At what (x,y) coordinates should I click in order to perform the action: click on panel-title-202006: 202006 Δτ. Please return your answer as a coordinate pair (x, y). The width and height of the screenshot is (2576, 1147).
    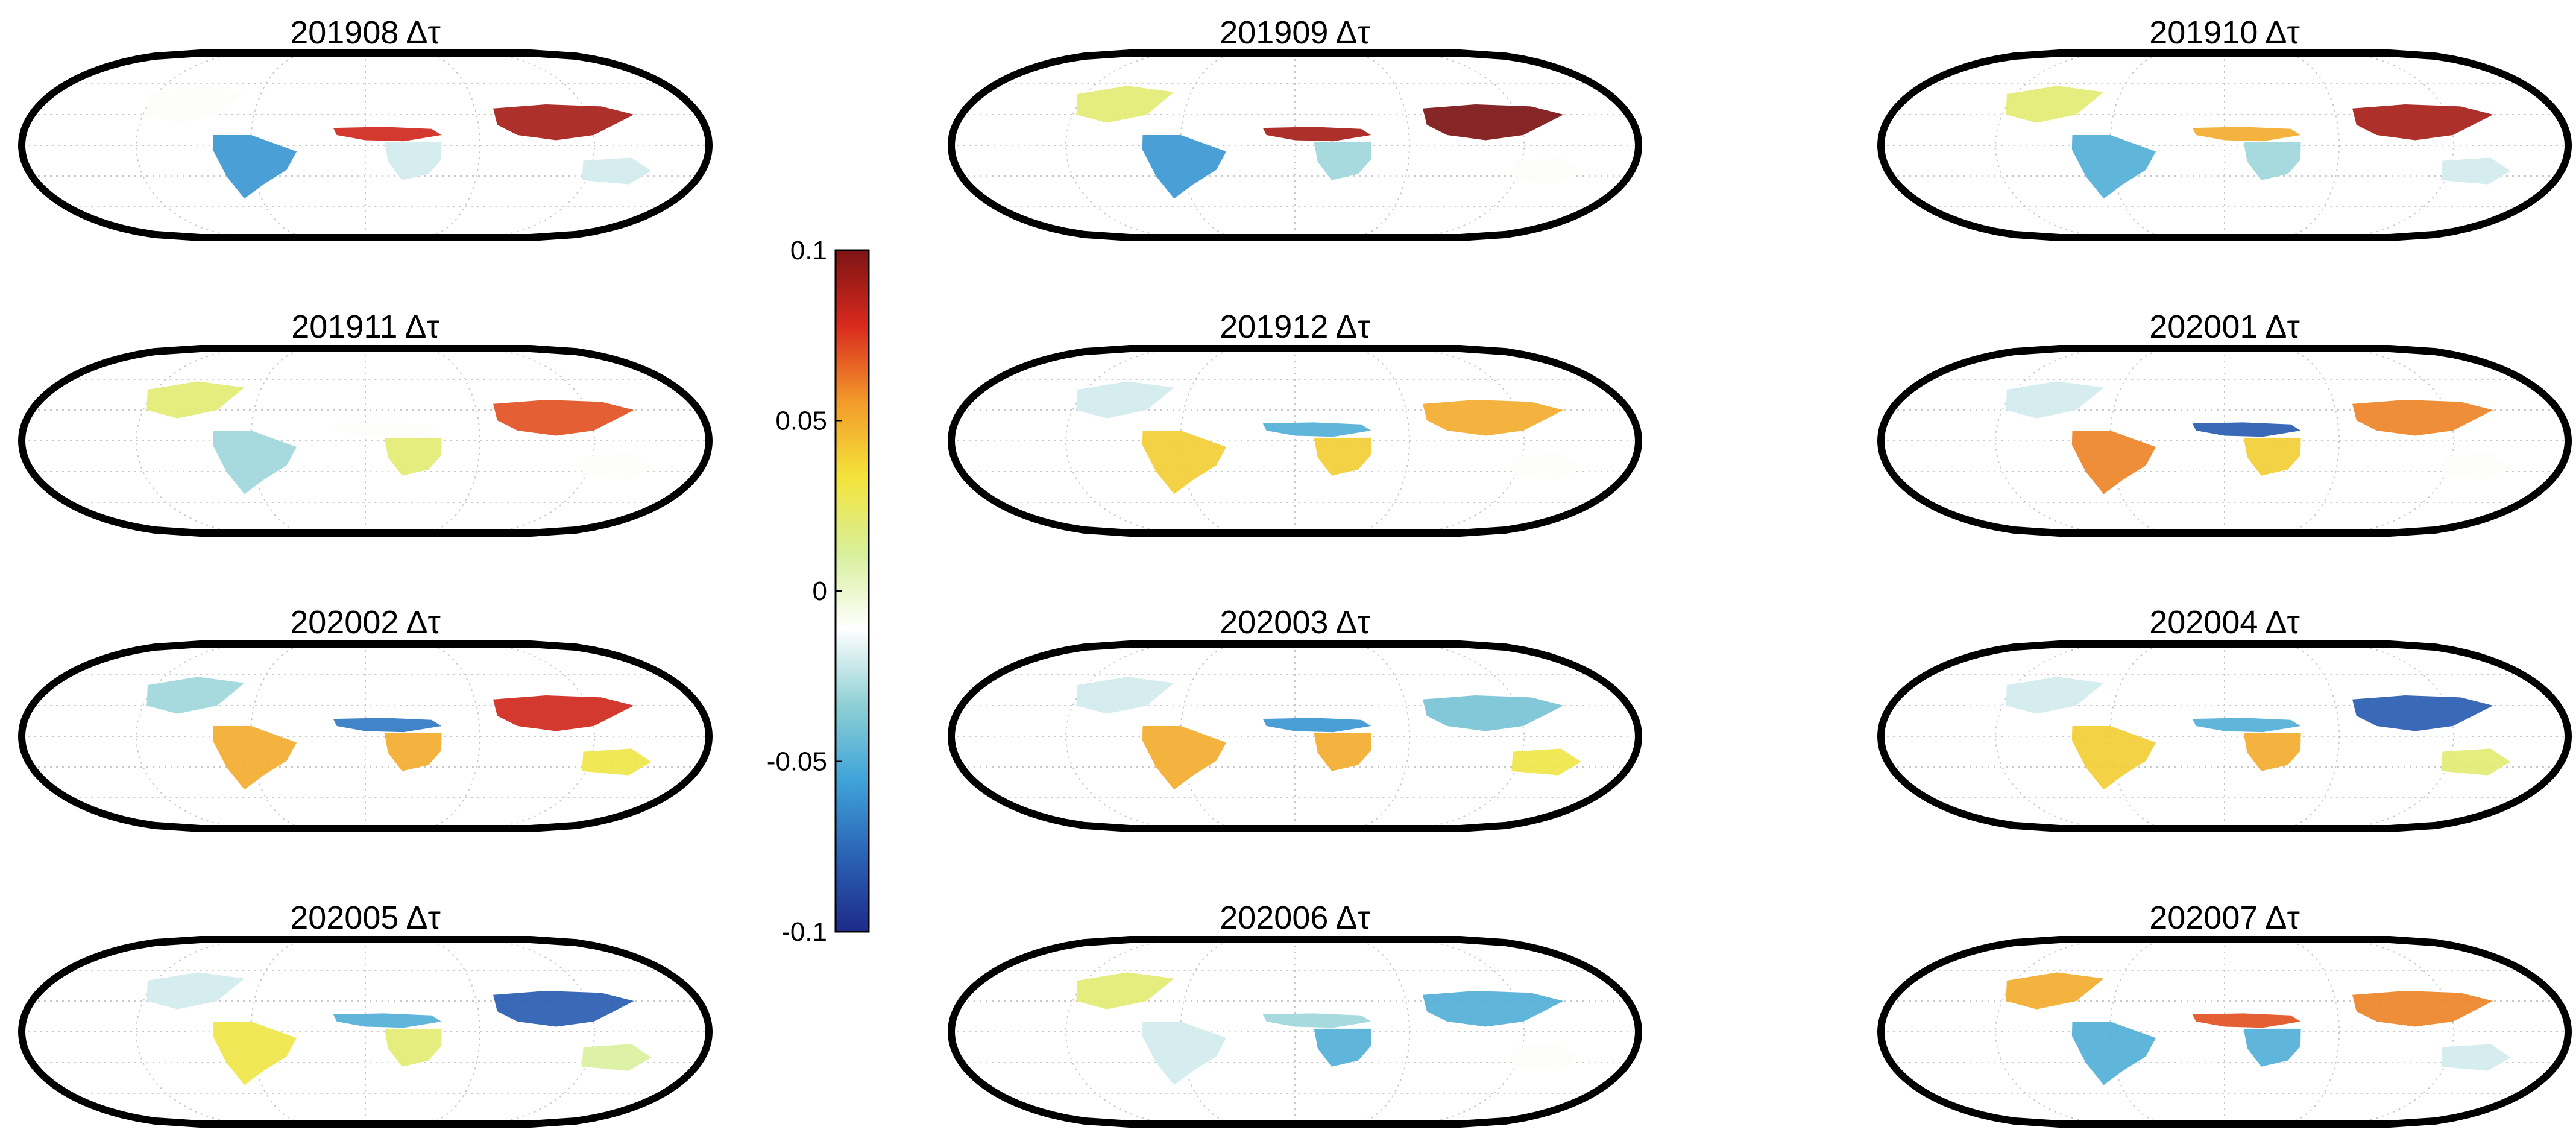
    Looking at the image, I should click on (1295, 918).